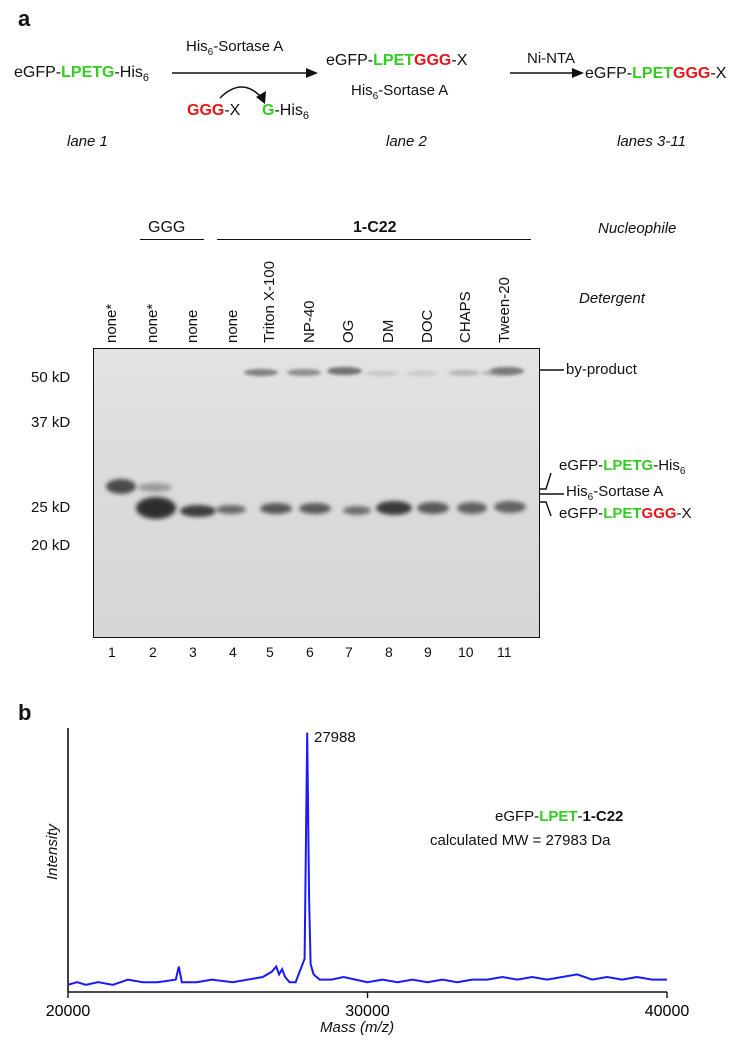  I want to click on mw-marker-37: 37 kD, so click(51, 422).